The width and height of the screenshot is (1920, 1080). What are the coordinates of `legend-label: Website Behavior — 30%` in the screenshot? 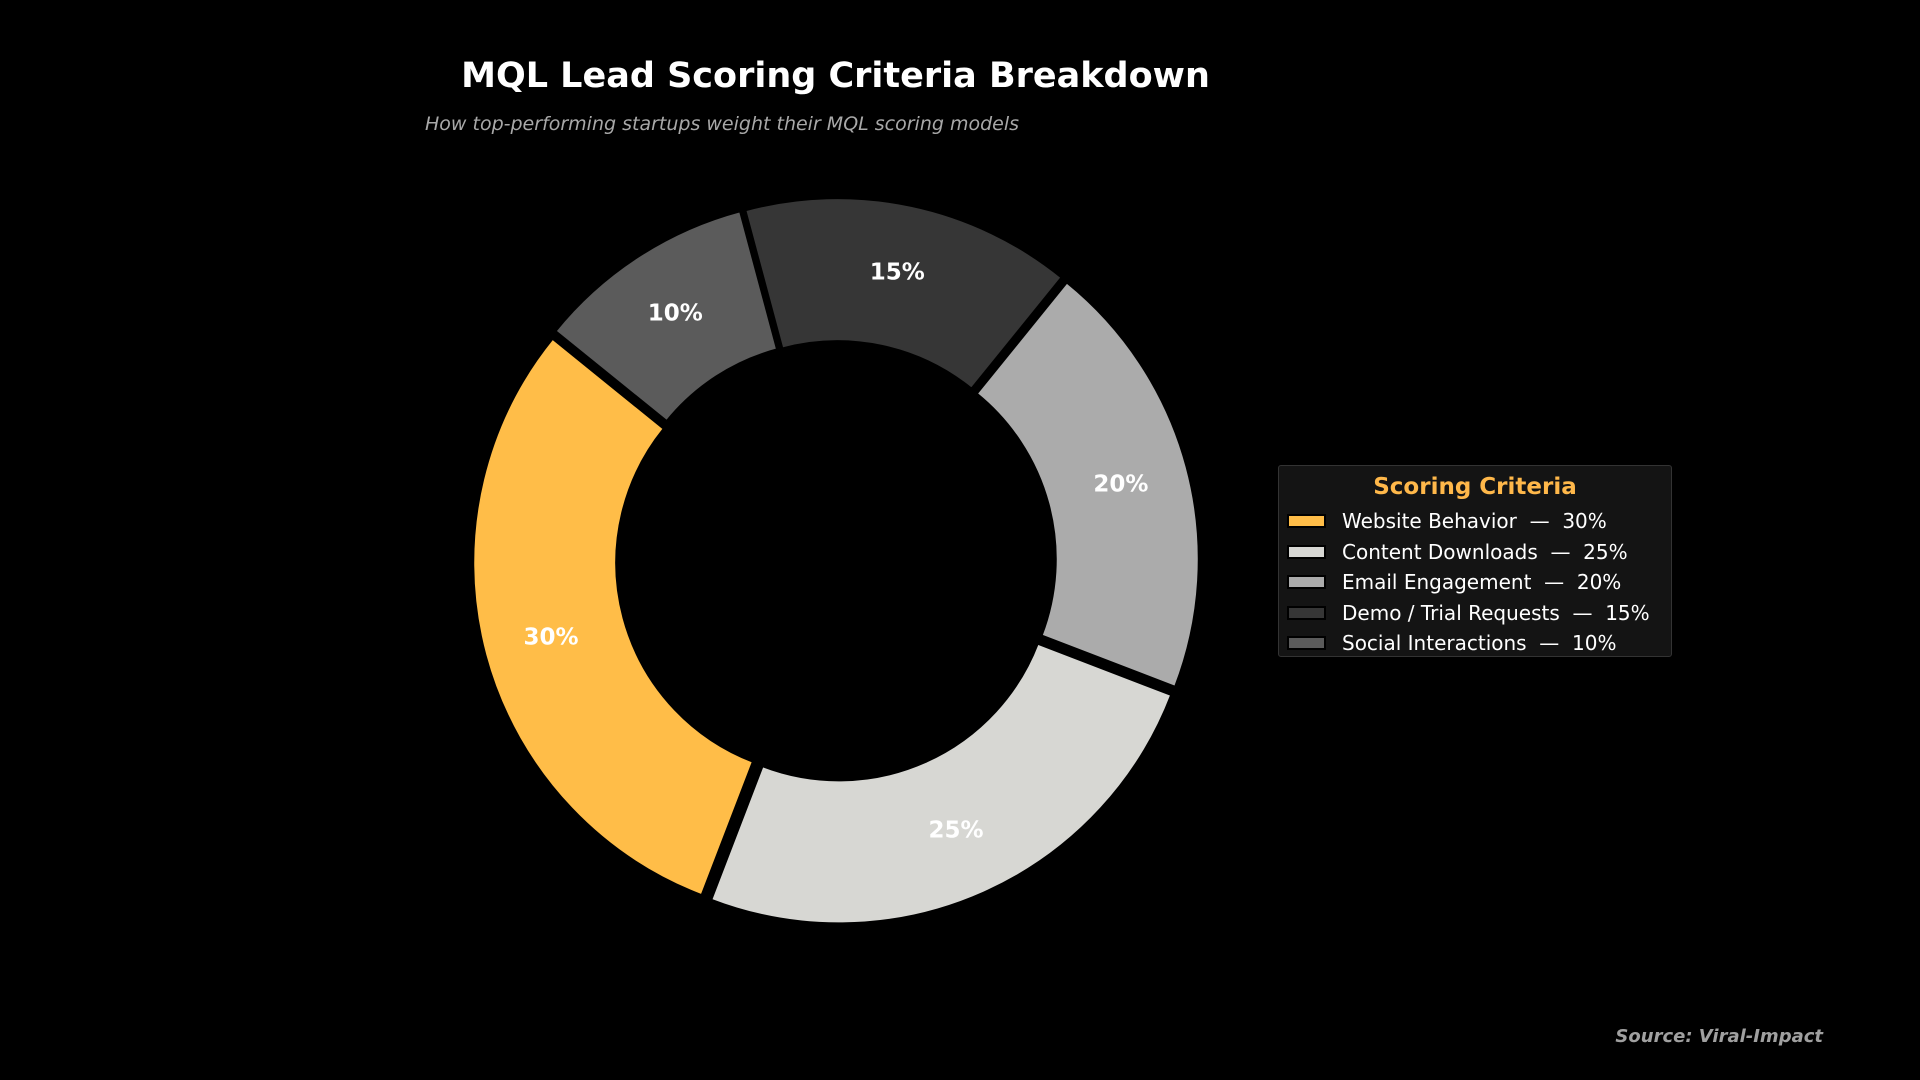 It's located at (1474, 521).